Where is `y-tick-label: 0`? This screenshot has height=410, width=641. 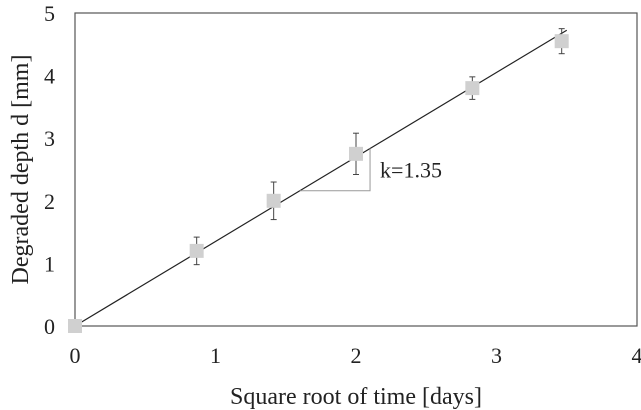
y-tick-label: 0 is located at coordinates (49, 326).